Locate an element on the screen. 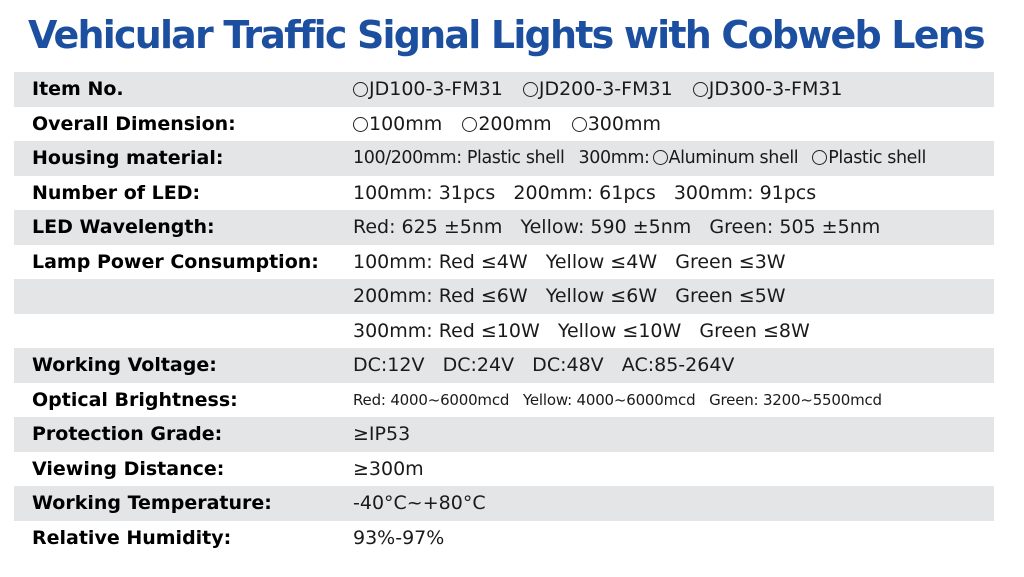 The width and height of the screenshot is (1024, 577). row-label: Optical Brightness: is located at coordinates (135, 399).